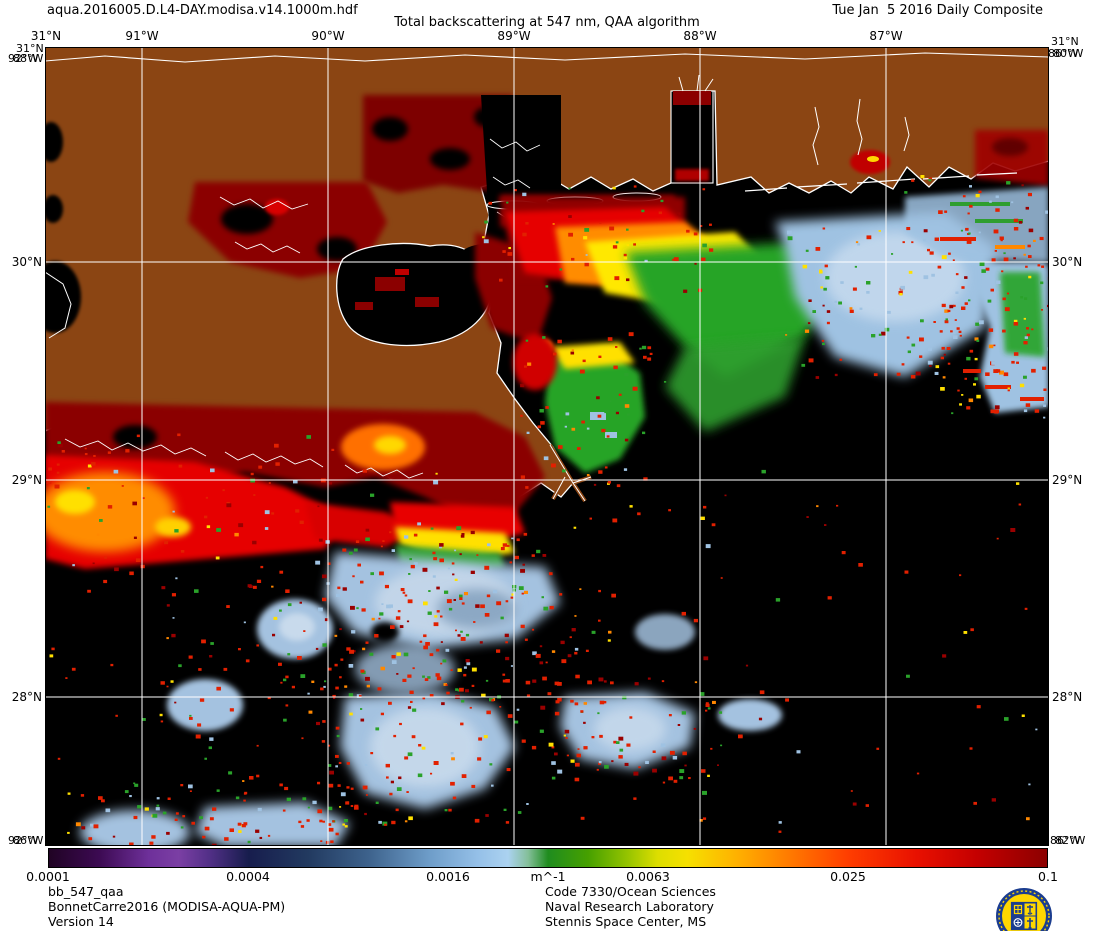  What do you see at coordinates (1067, 262) in the screenshot?
I see `axis-label-30n-right: 30°N` at bounding box center [1067, 262].